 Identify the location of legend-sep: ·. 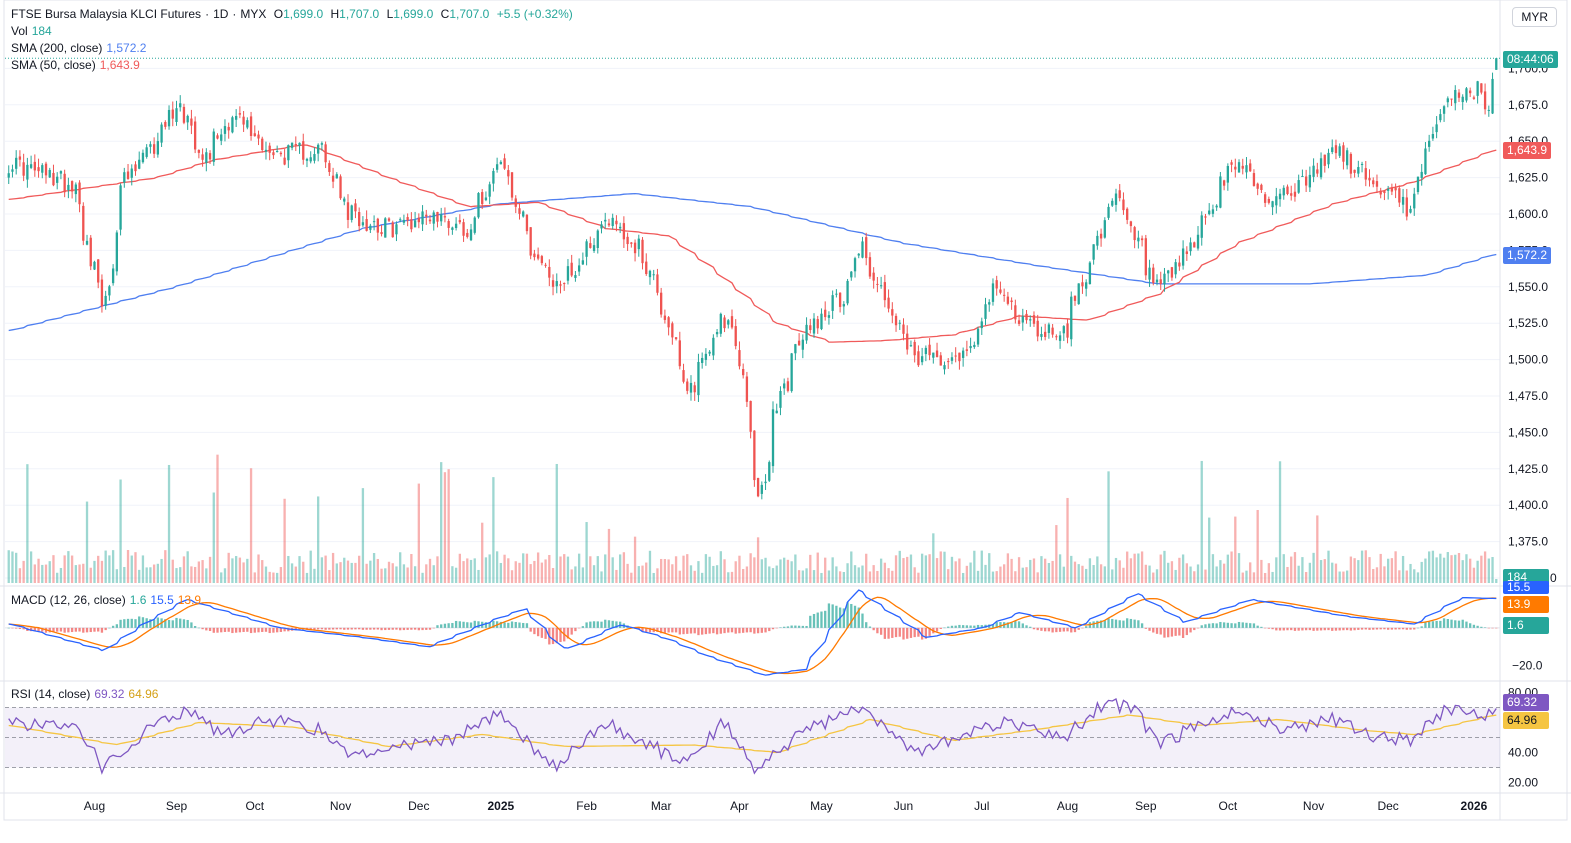
(234, 14).